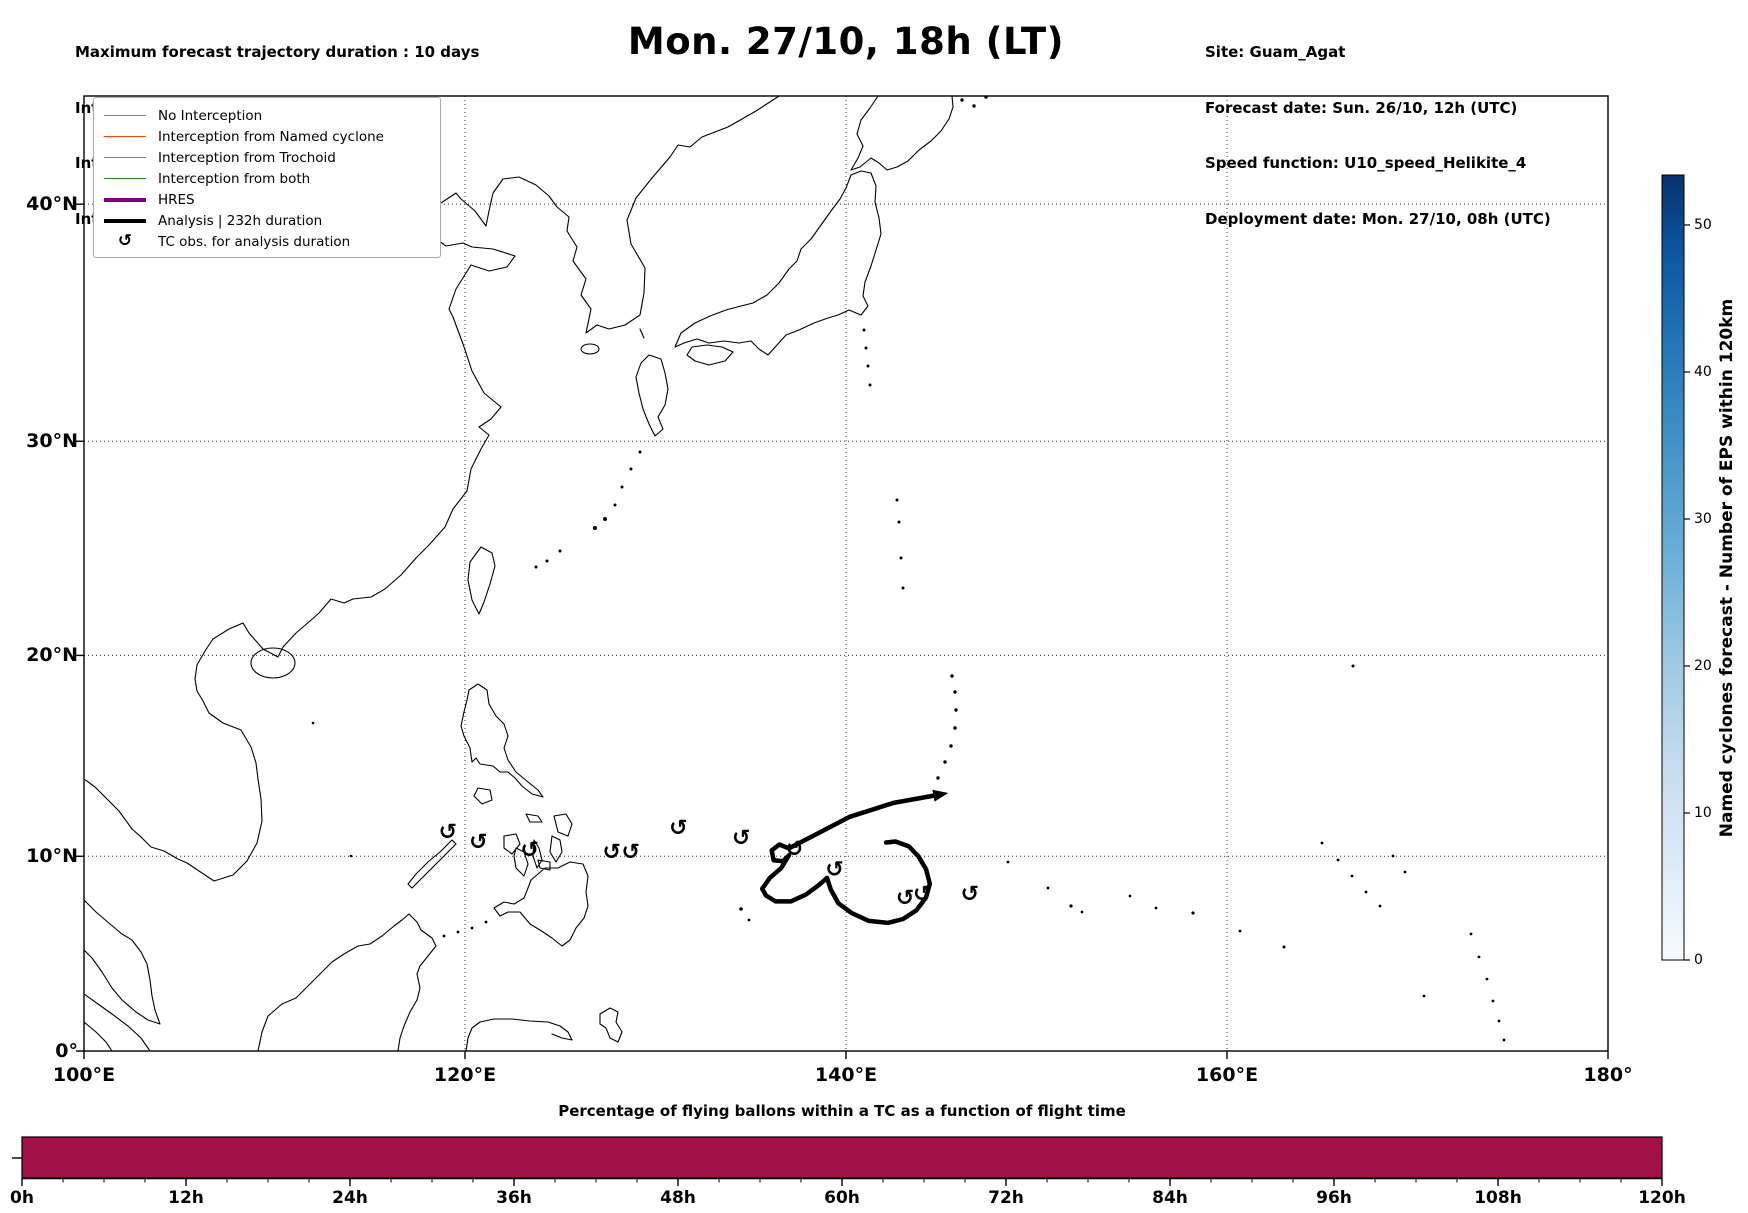  I want to click on legend-row: Interception from both, so click(268, 178).